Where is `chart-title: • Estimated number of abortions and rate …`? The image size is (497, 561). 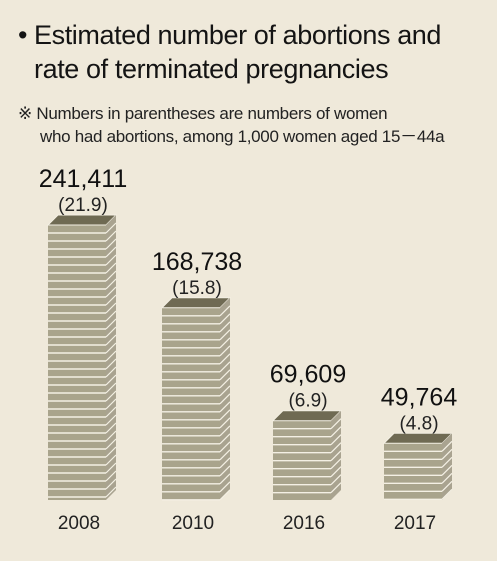 chart-title: • Estimated number of abortions and rate … is located at coordinates (253, 52).